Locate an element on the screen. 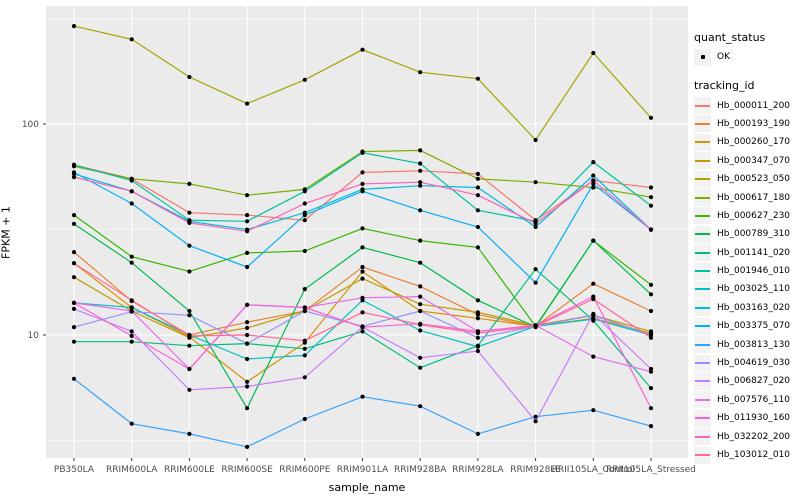 The height and width of the screenshot is (500, 800). legend-item-Hb_000789_310: Hb_000789_310 is located at coordinates (747, 234).